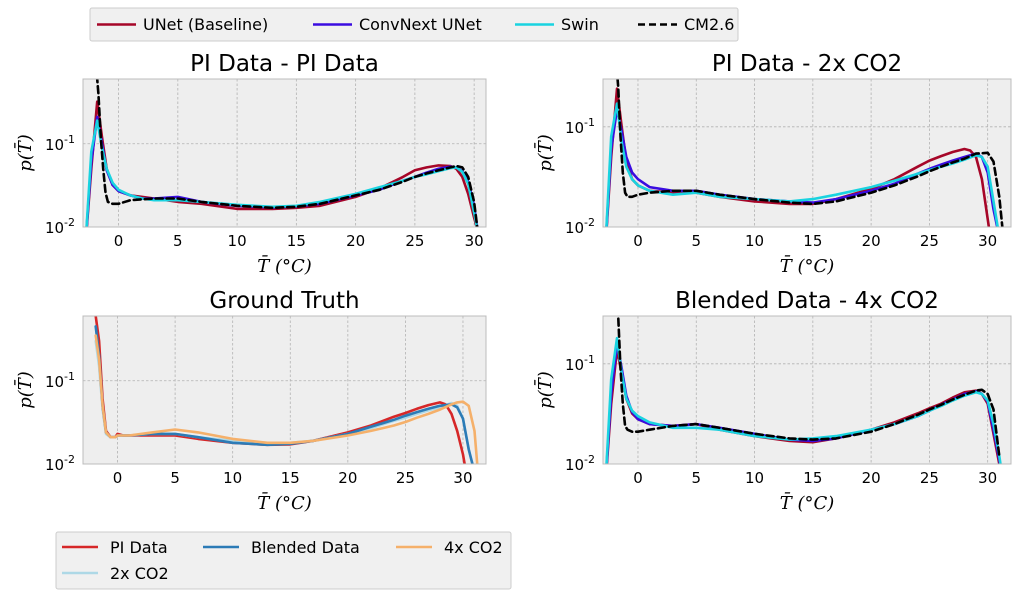  Describe the element at coordinates (709, 24) in the screenshot. I see `legend-label: CM2.6` at that location.